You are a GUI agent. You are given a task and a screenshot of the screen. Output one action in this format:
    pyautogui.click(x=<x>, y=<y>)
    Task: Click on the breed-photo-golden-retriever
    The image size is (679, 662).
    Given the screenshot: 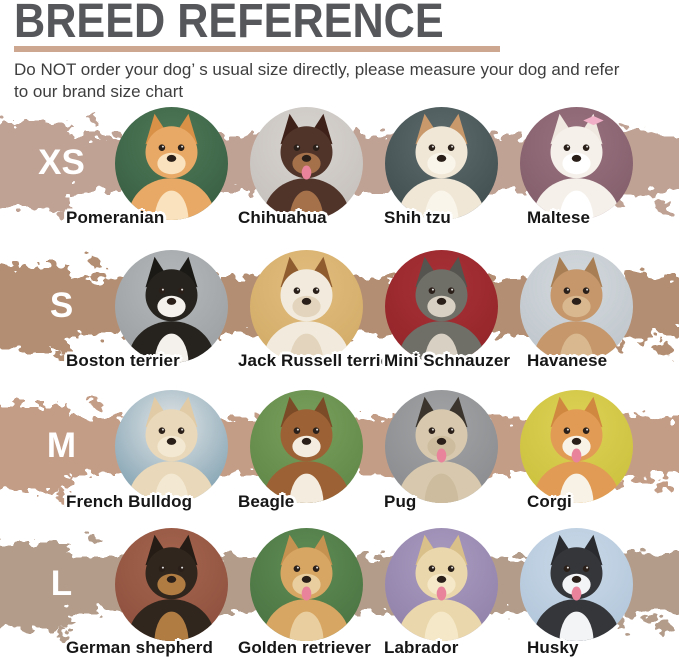 What is the action you would take?
    pyautogui.click(x=306, y=584)
    